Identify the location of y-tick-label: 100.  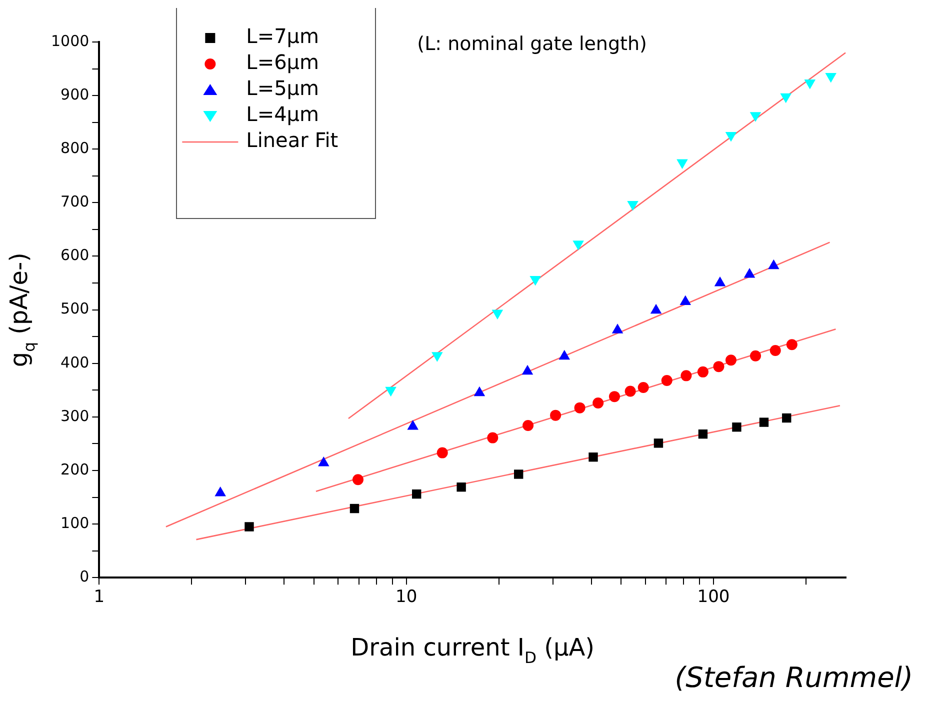
(75, 523).